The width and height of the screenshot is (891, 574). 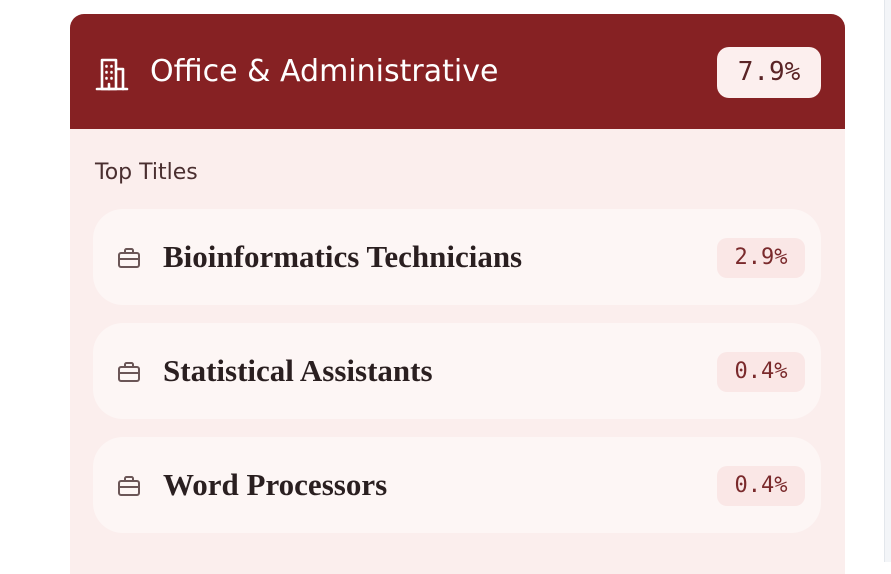 What do you see at coordinates (769, 72) in the screenshot?
I see `category-percent-badge: 7.9%` at bounding box center [769, 72].